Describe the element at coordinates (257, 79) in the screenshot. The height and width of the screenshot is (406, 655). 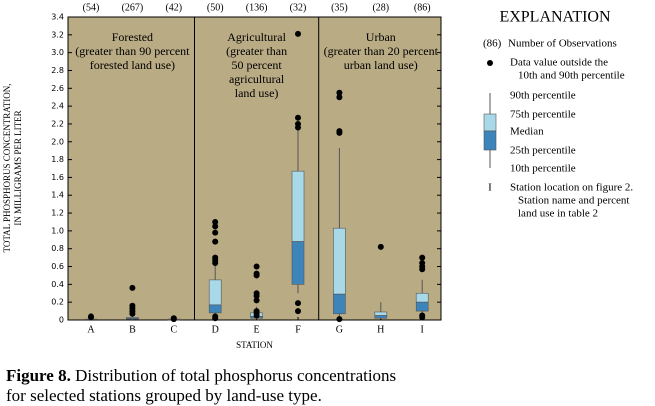
I see `group-label: agricultural` at that location.